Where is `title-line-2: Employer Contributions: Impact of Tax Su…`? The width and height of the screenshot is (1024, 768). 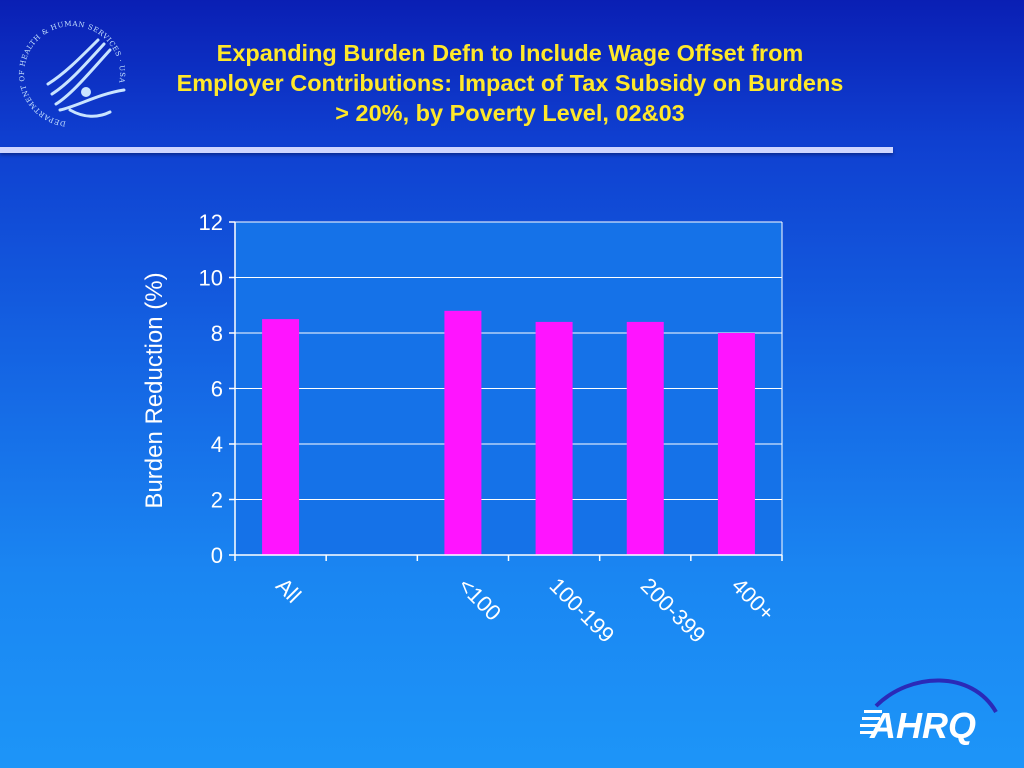
title-line-2: Employer Contributions: Impact of Tax Su… is located at coordinates (510, 83).